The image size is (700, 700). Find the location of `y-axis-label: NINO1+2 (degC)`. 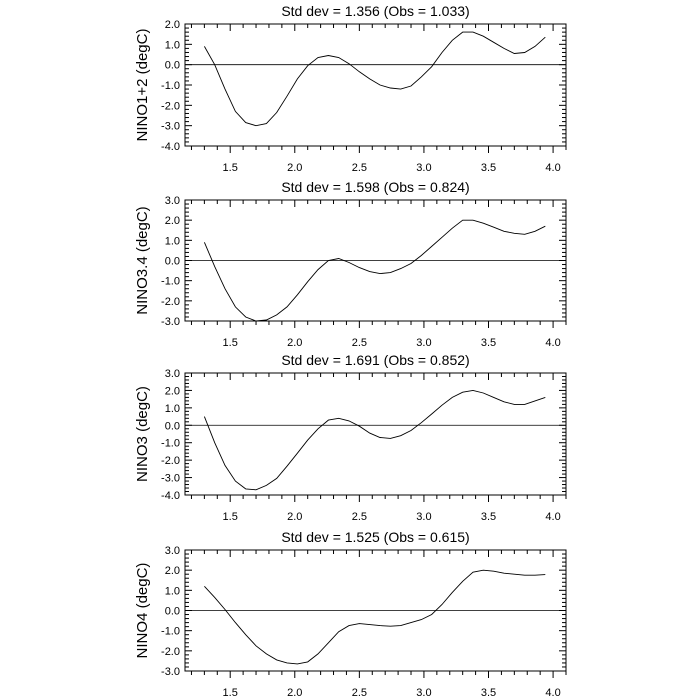

y-axis-label: NINO1+2 (degC) is located at coordinates (142, 85).